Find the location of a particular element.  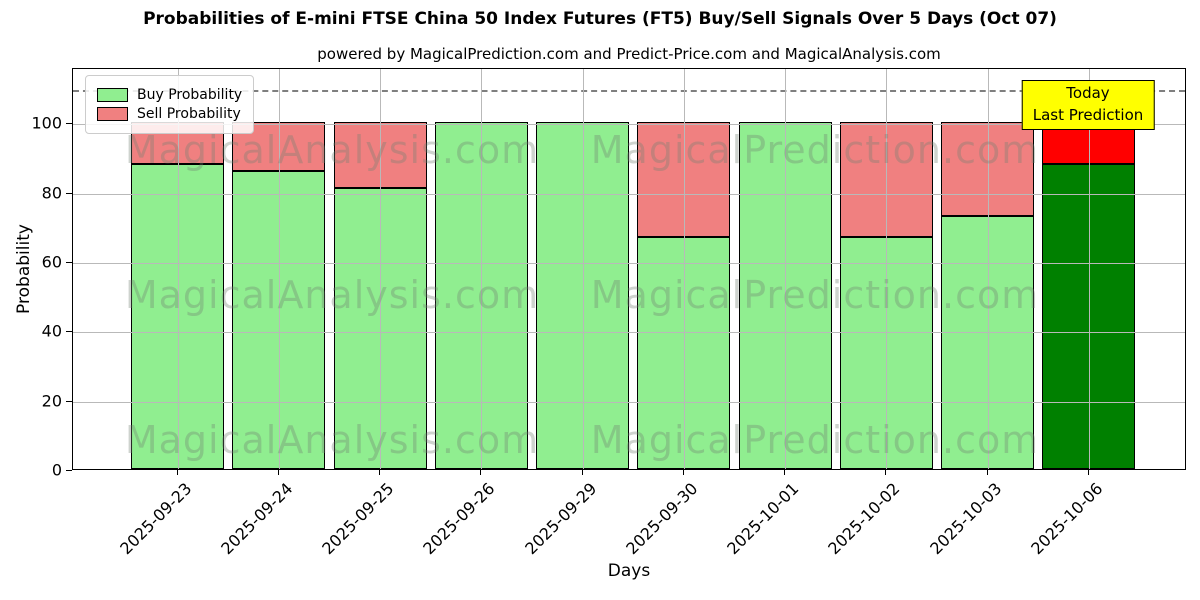

today-annotation: Today Last Prediction is located at coordinates (1088, 105).